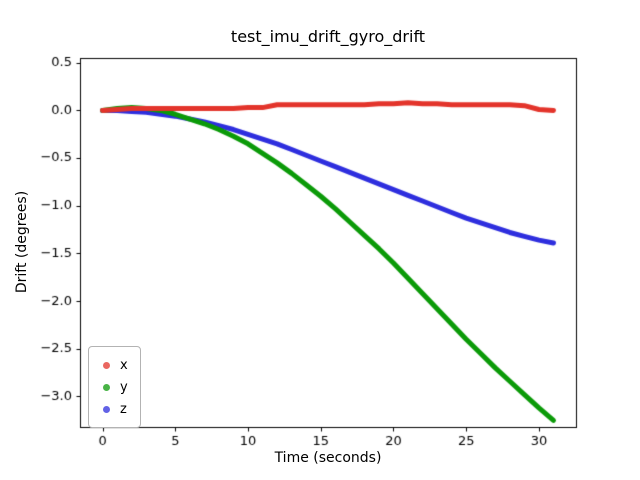 This screenshot has height=480, width=640. I want to click on legend-item-x: x, so click(113, 365).